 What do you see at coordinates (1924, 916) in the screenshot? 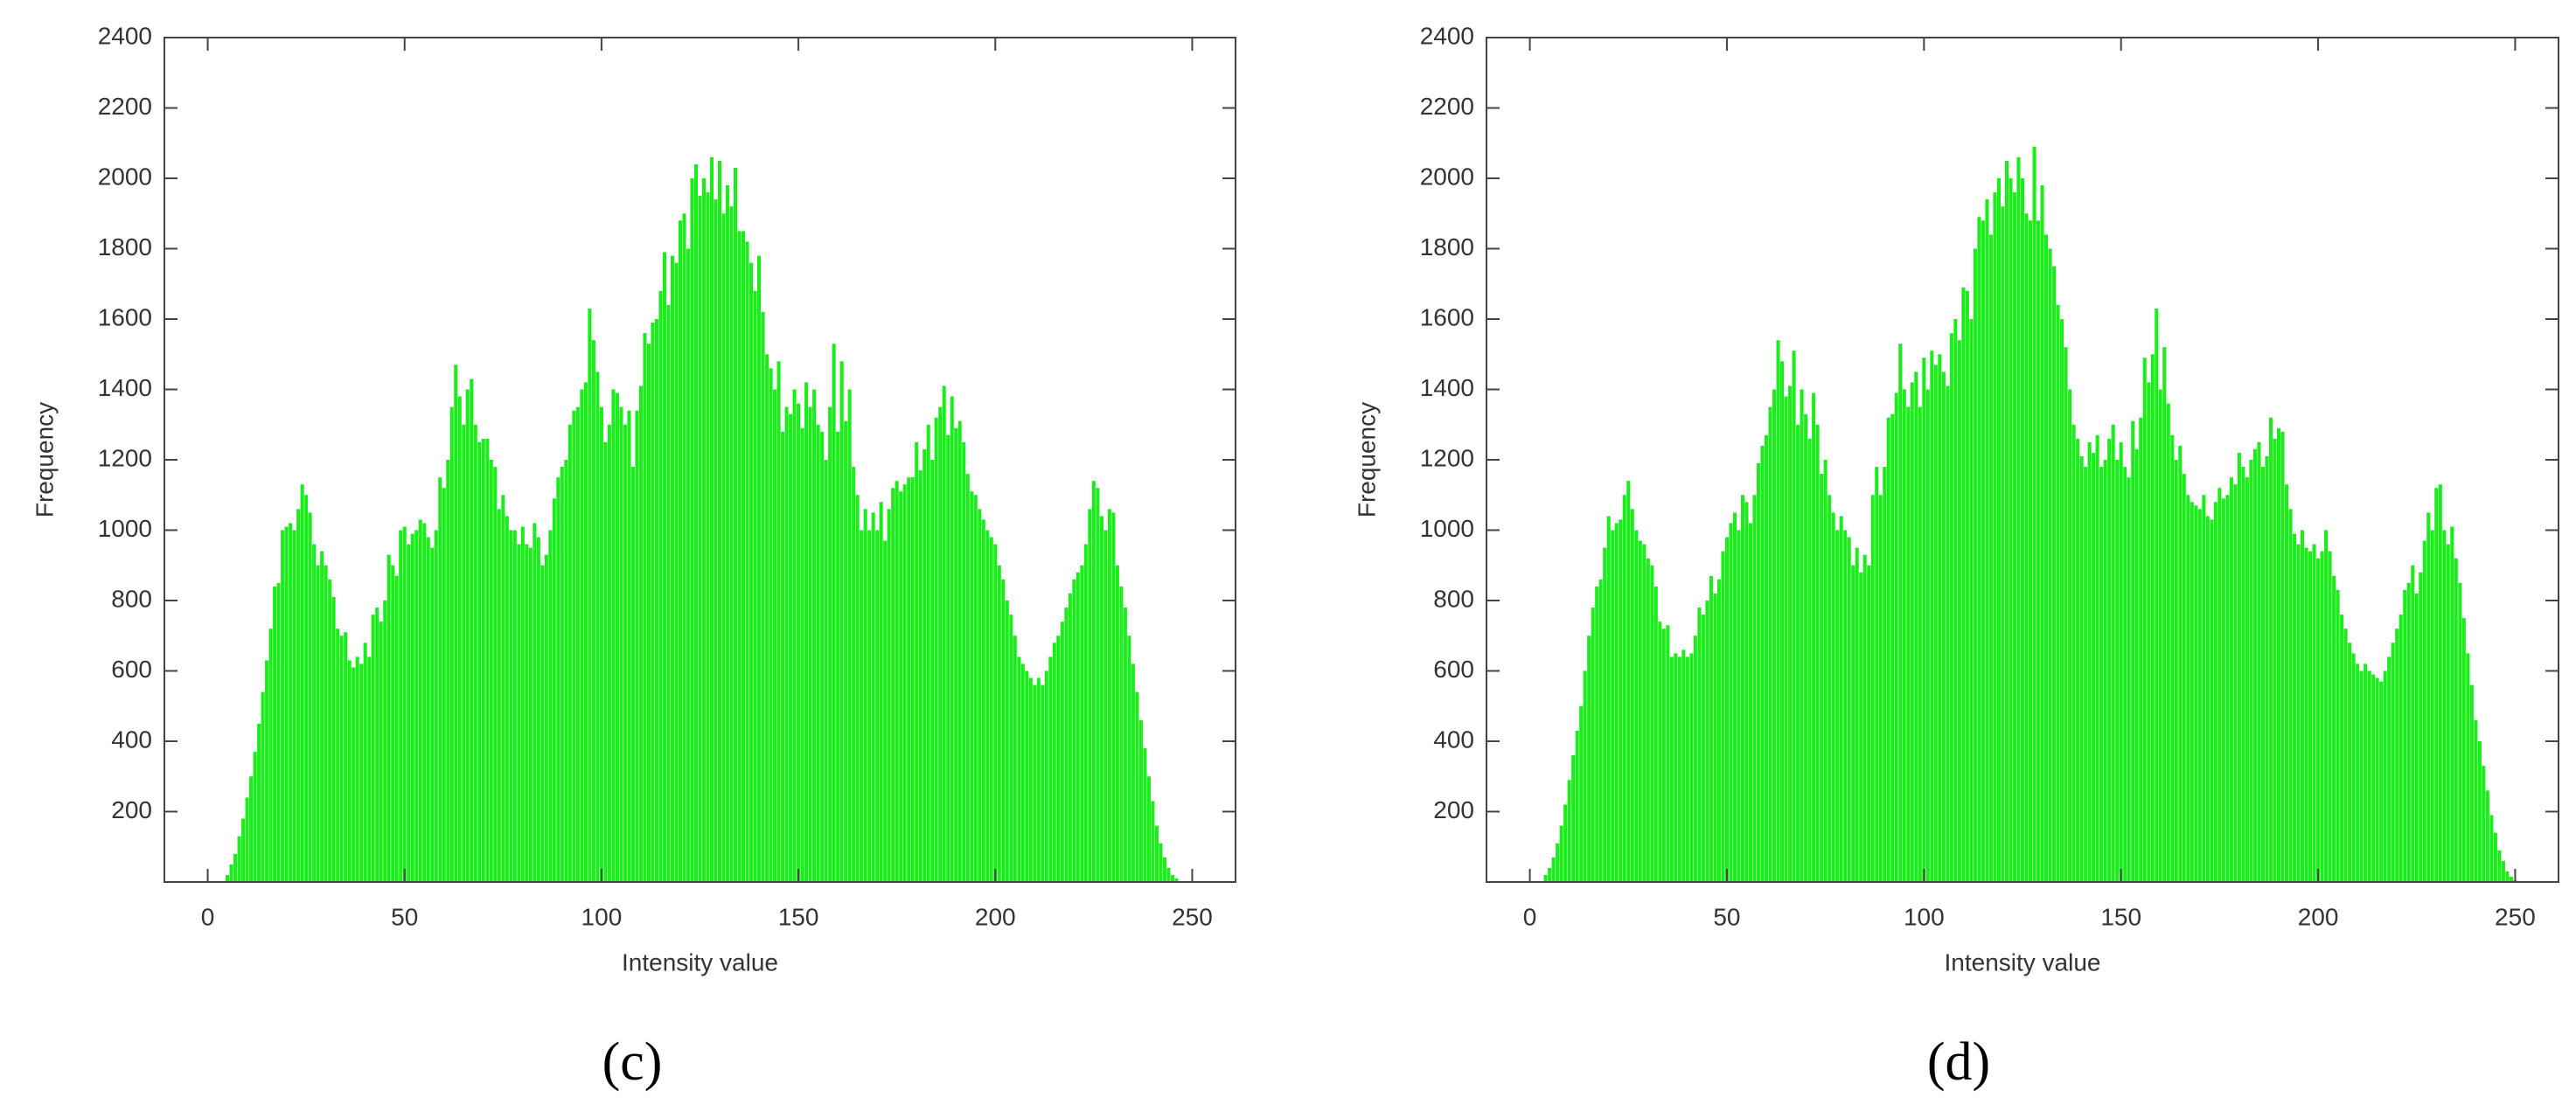
I see `x-tick-label: 100` at bounding box center [1924, 916].